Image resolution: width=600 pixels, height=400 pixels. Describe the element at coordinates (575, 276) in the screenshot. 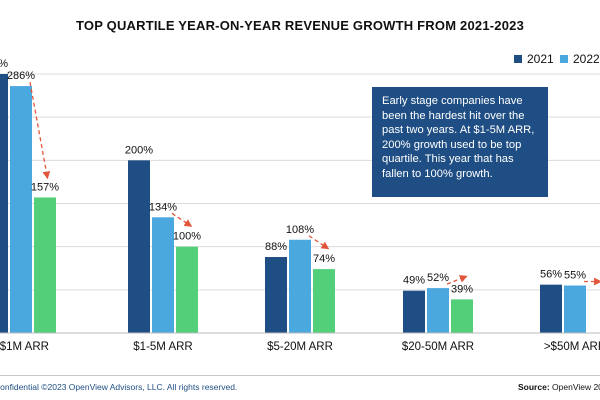

I see `data-label: 55%` at that location.